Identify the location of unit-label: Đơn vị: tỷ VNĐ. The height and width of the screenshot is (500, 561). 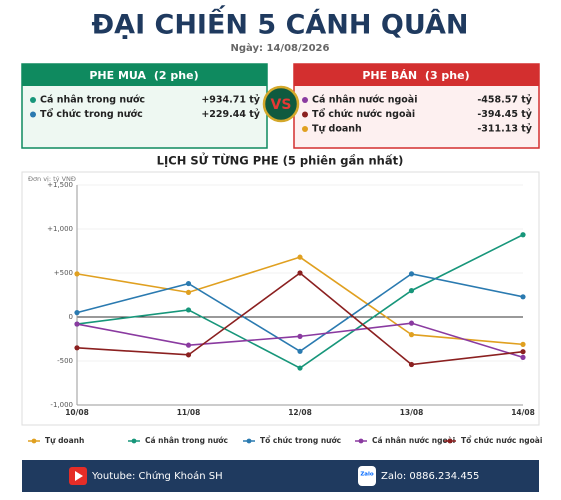
(52, 178).